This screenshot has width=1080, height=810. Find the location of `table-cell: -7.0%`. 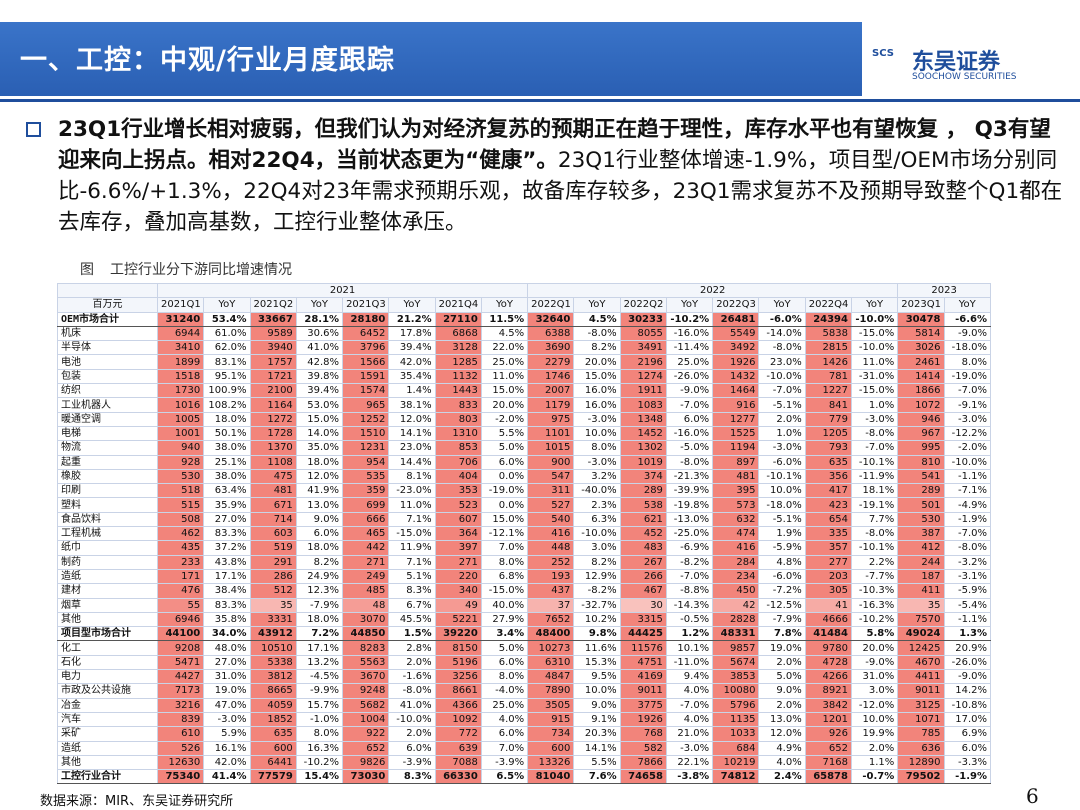

table-cell: -7.0% is located at coordinates (782, 391).